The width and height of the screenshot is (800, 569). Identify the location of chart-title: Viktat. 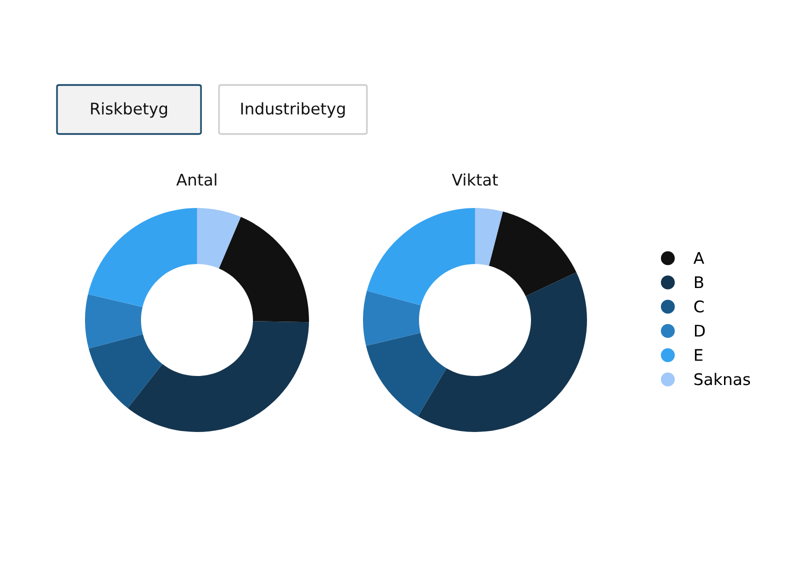
(475, 179).